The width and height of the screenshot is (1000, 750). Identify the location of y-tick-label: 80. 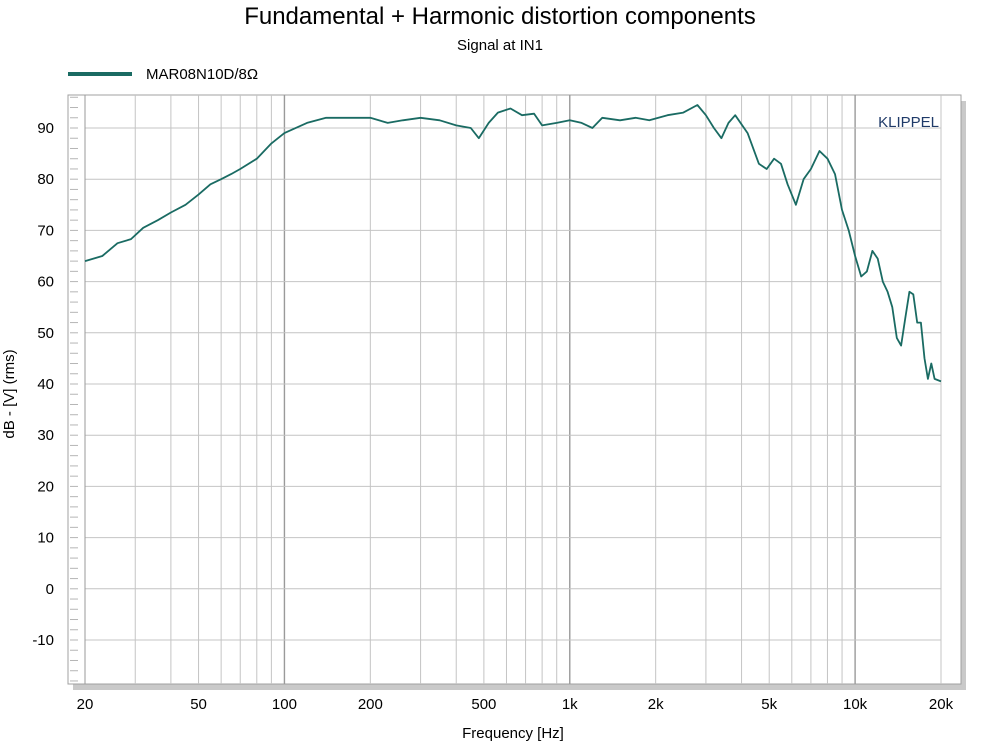
(45, 179).